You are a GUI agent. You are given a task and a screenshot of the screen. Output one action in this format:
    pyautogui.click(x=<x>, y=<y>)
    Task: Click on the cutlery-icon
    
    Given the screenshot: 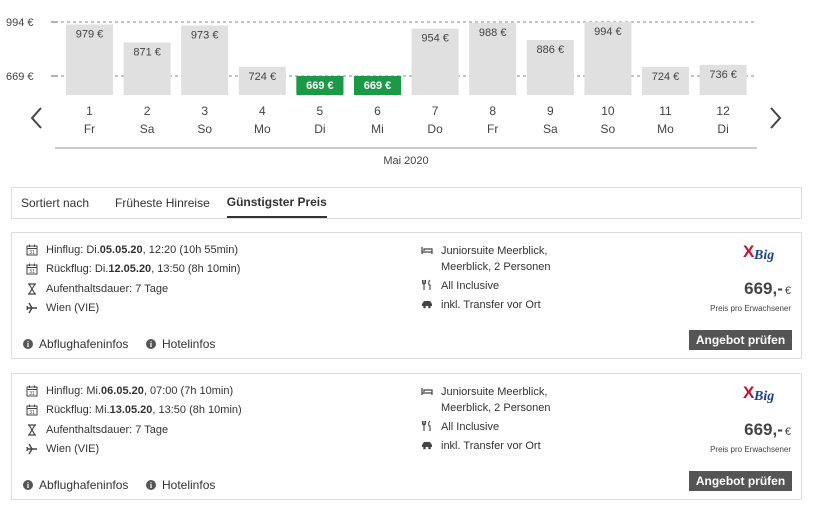 What is the action you would take?
    pyautogui.click(x=427, y=285)
    